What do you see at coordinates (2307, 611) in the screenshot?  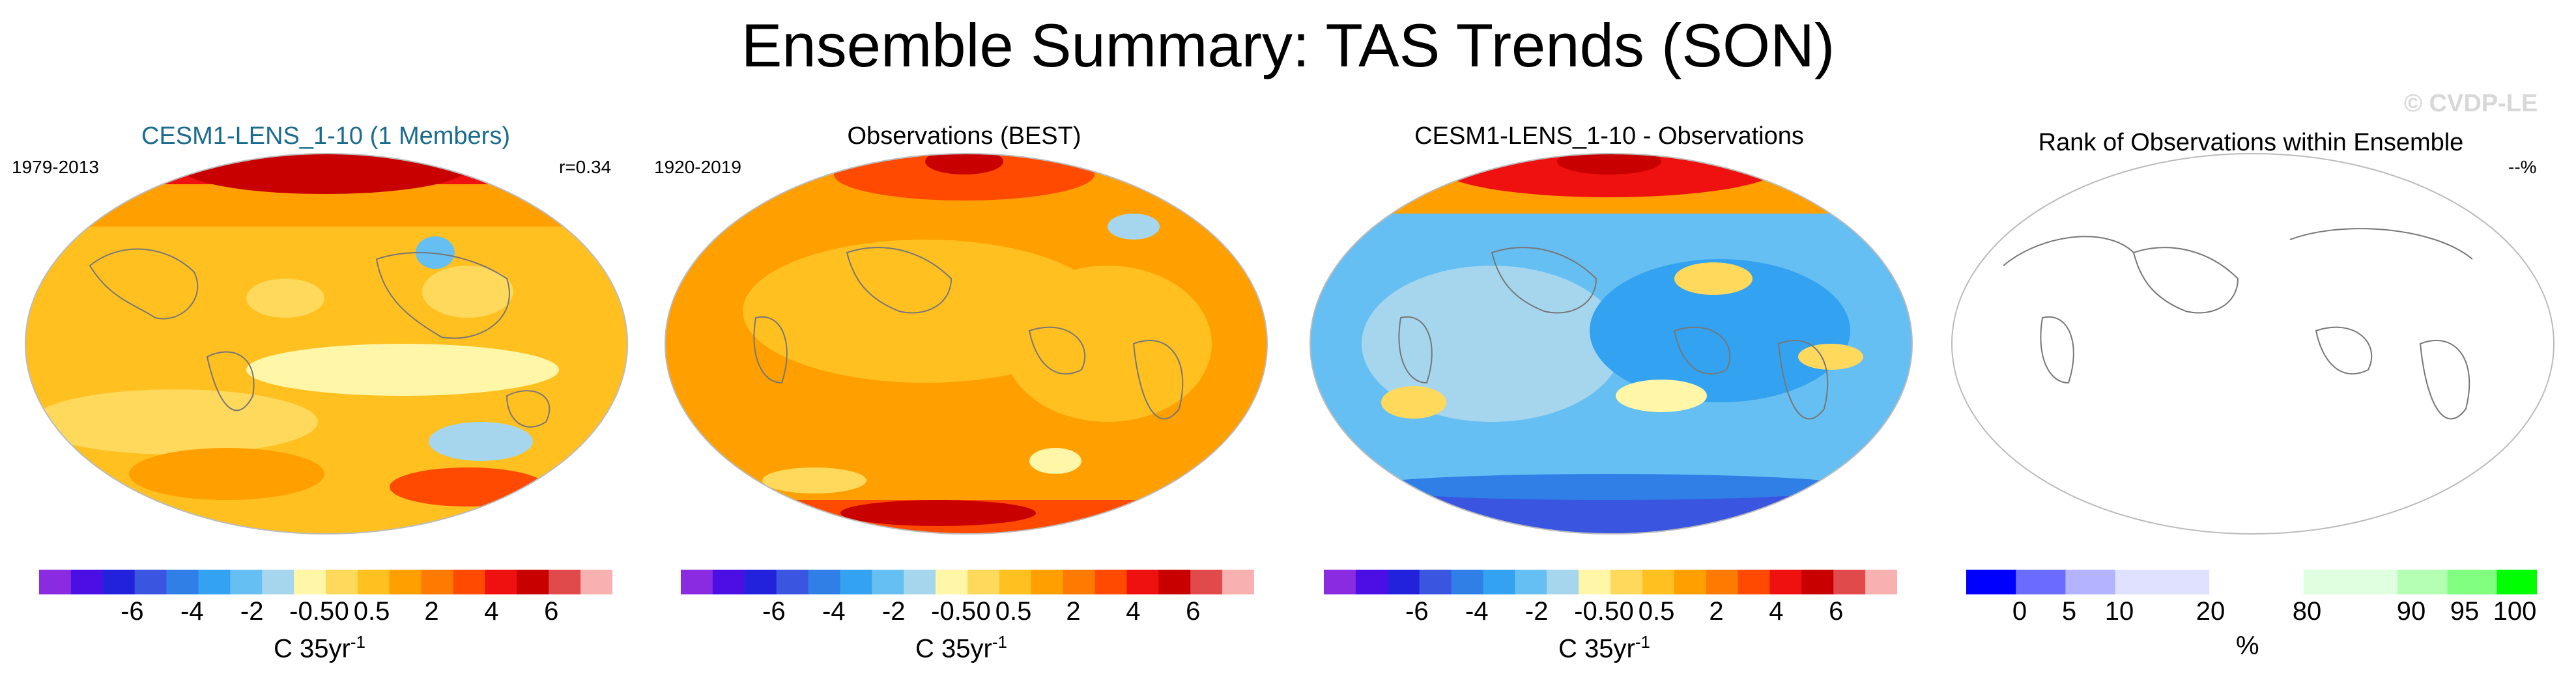 I see `panel-4-colorbar-tick: 80` at bounding box center [2307, 611].